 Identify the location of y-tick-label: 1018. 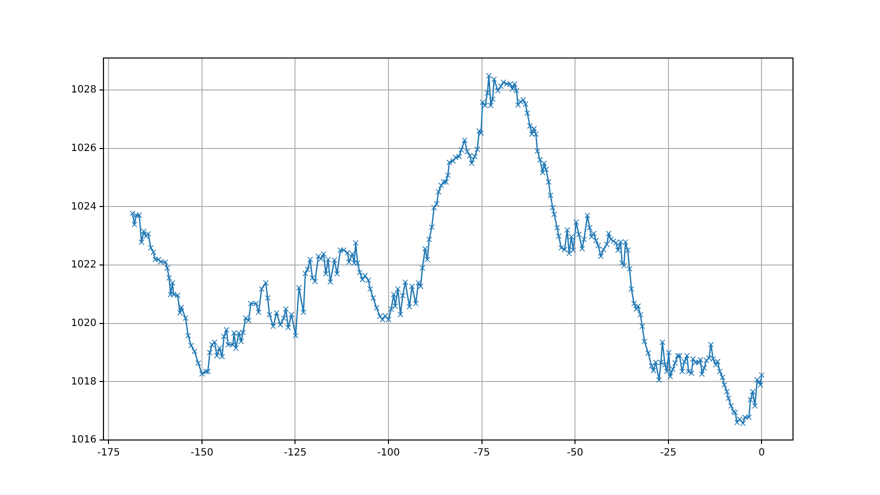
(83, 382).